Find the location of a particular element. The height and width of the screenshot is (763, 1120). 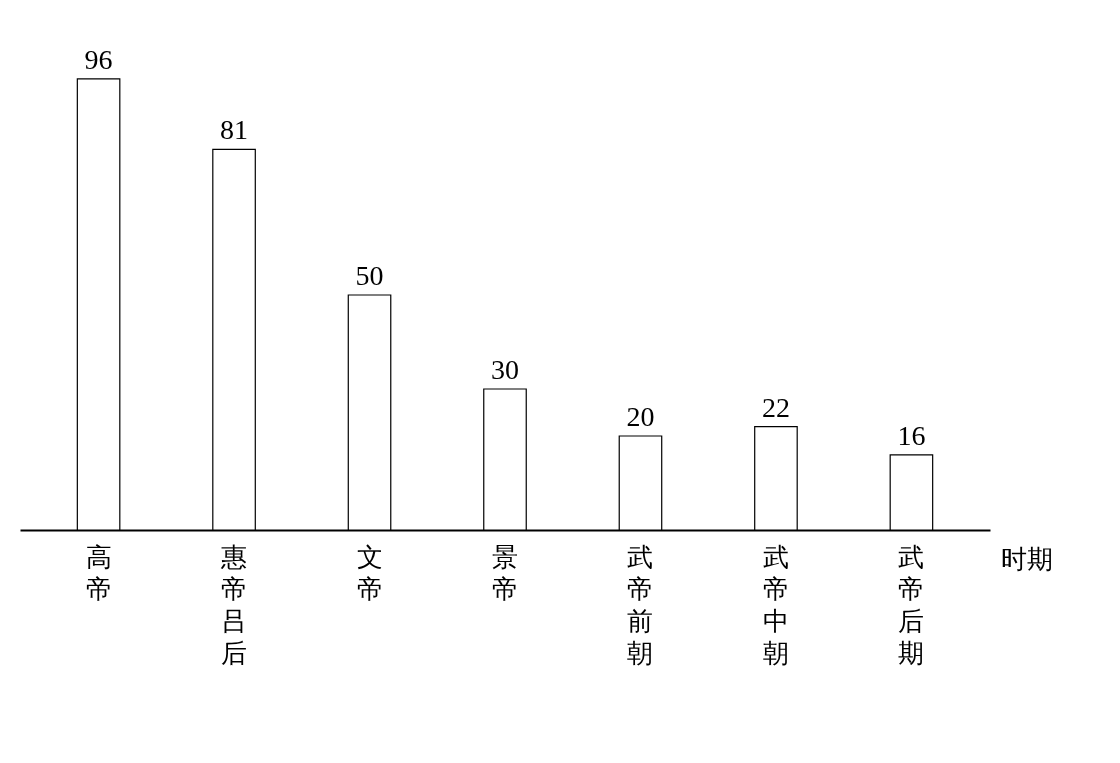

x-tick-label: 惠帝吕后 is located at coordinates (234, 605).